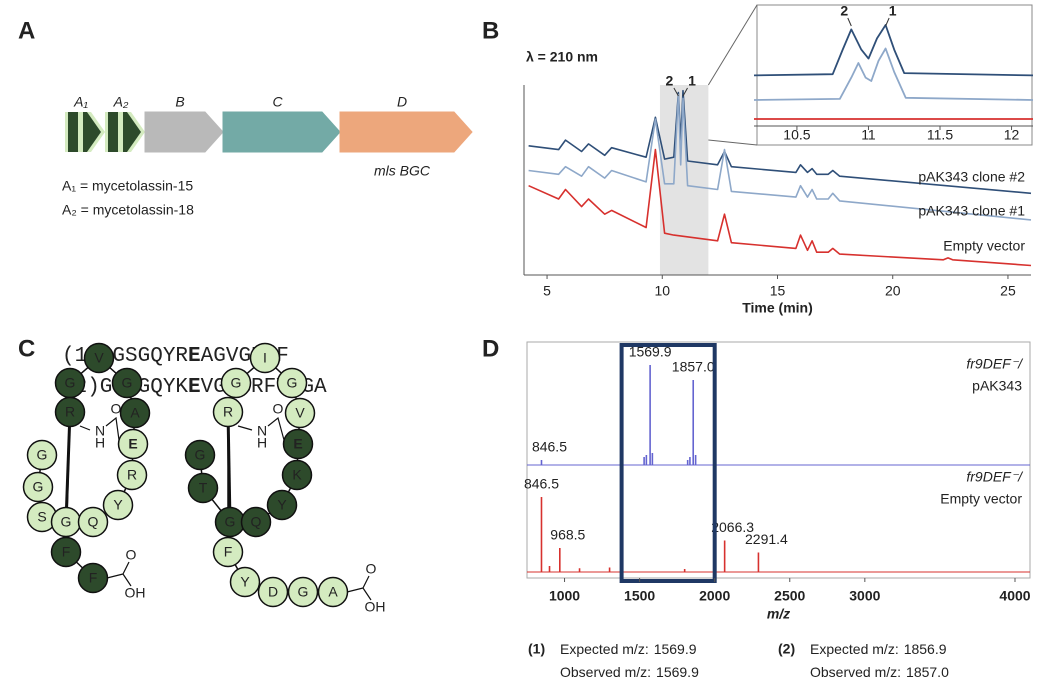  Describe the element at coordinates (402, 102) in the screenshot. I see `gene-label: D` at that location.